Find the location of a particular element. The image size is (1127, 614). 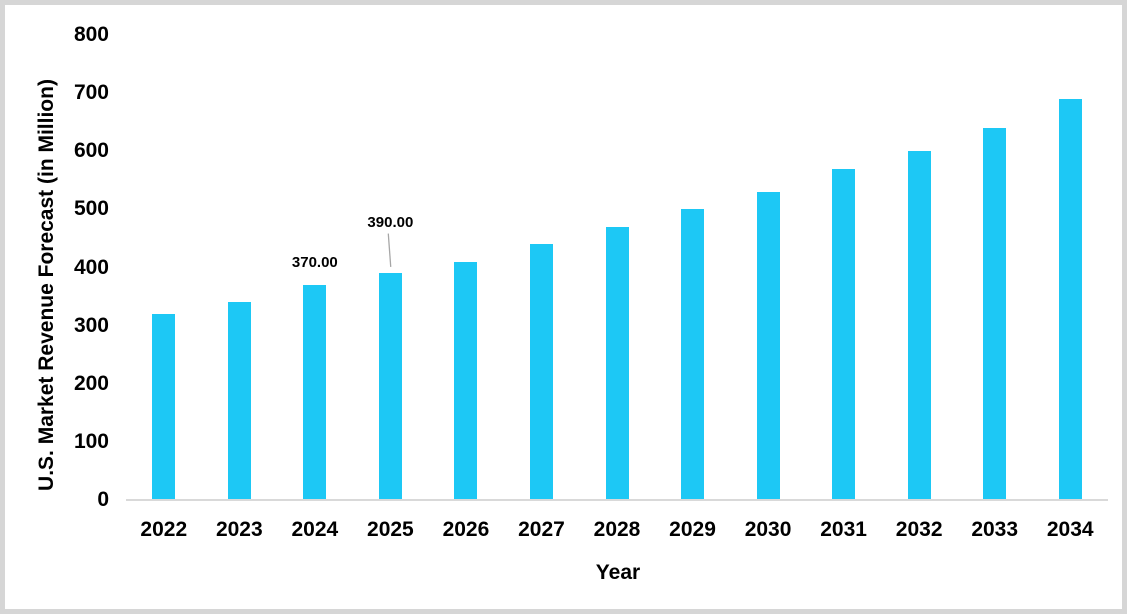

x-tick-label-2026: 2026 is located at coordinates (466, 529).